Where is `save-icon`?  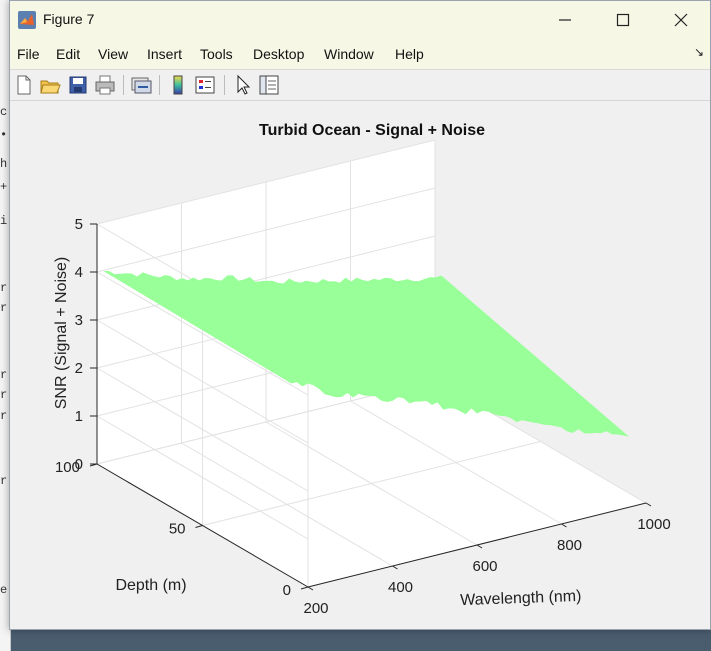
save-icon is located at coordinates (78, 85).